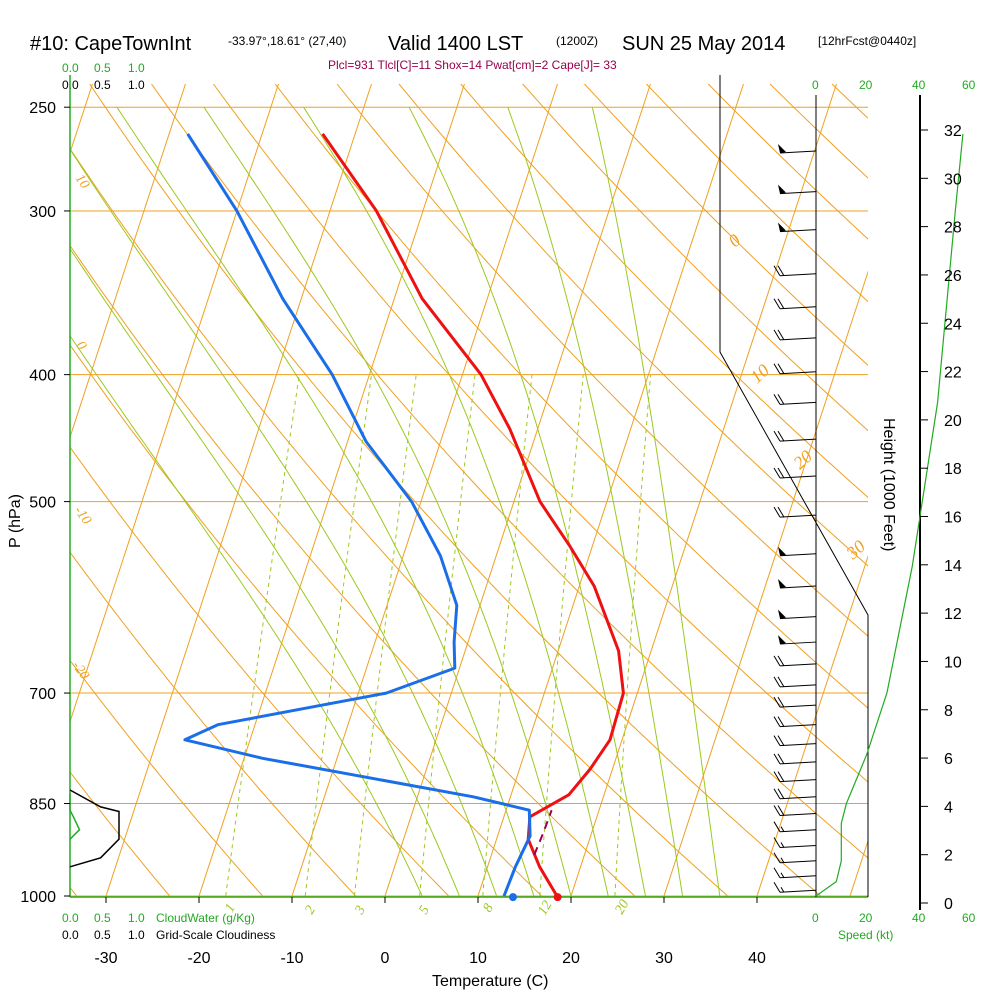 Image resolution: width=1000 pixels, height=1000 pixels. Describe the element at coordinates (969, 85) in the screenshot. I see `speed-scale-top-3: 60` at that location.